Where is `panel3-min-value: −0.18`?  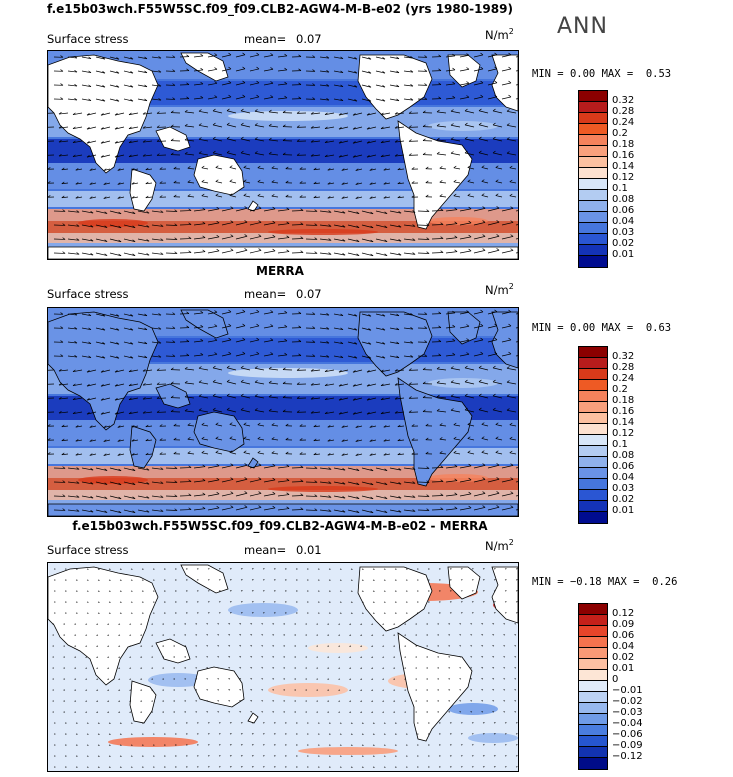
panel3-min-value: −0.18 is located at coordinates (585, 582).